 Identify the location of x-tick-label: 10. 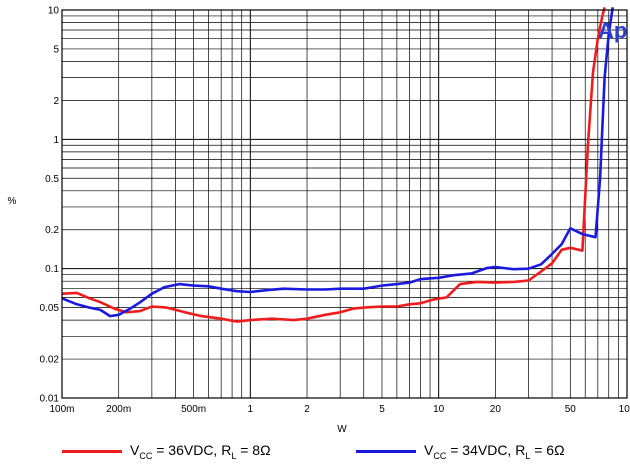
(439, 409).